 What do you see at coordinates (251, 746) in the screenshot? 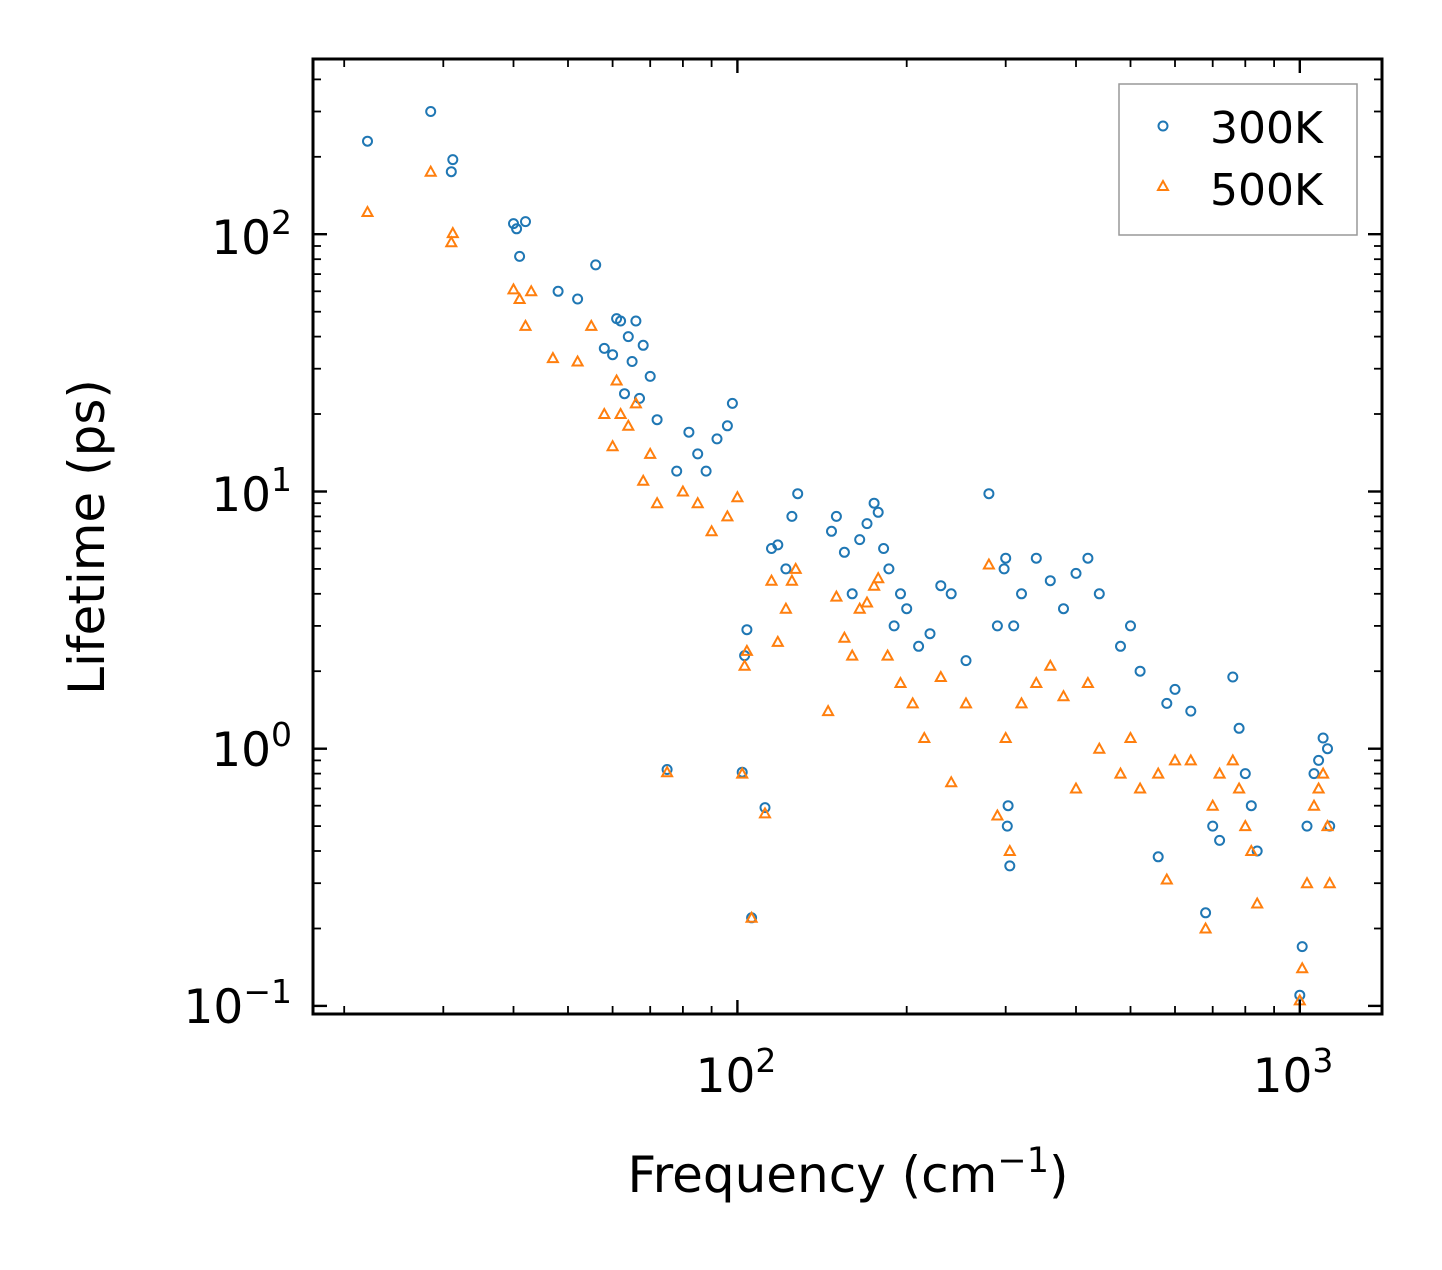
I see `y-tick-label: 10⁰` at bounding box center [251, 746].